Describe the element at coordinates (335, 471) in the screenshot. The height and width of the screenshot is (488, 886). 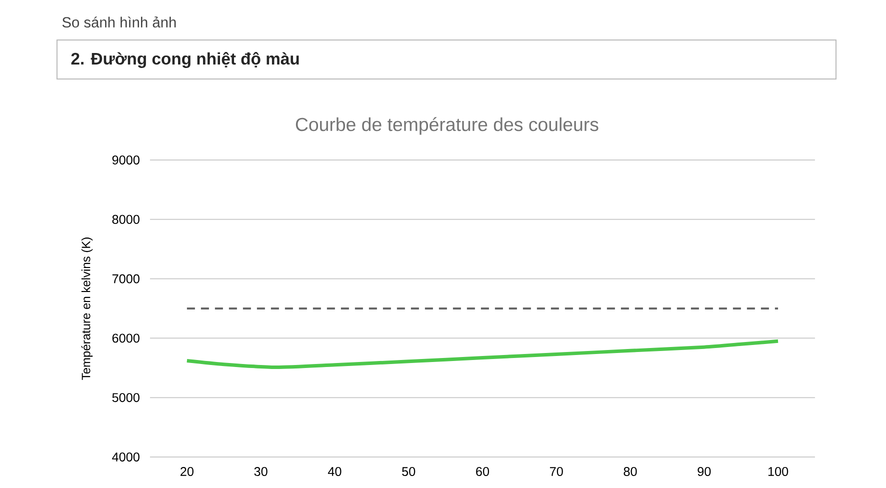
I see `x-tick-label: 40` at that location.